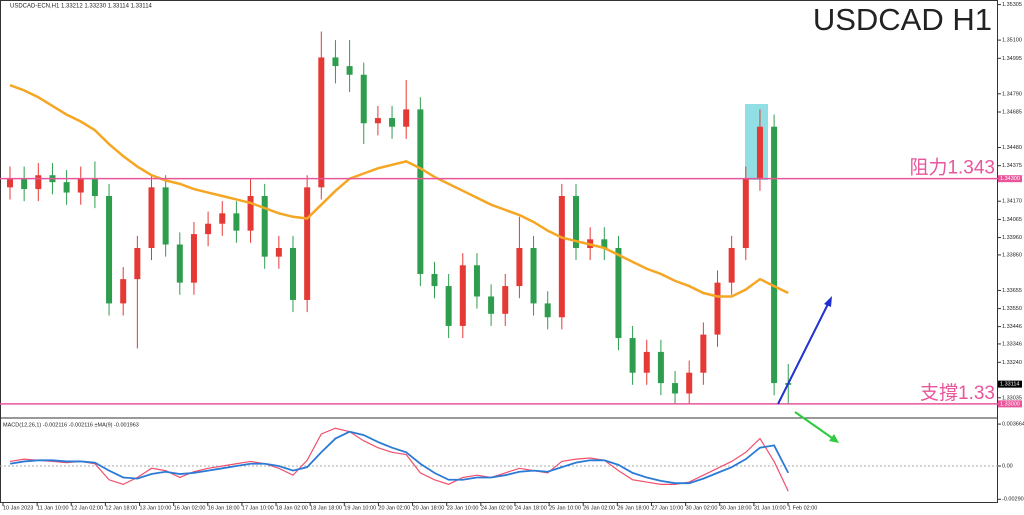 The height and width of the screenshot is (515, 1024). What do you see at coordinates (52, 508) in the screenshot?
I see `x-tick-label: 11 Jan 10:00` at bounding box center [52, 508].